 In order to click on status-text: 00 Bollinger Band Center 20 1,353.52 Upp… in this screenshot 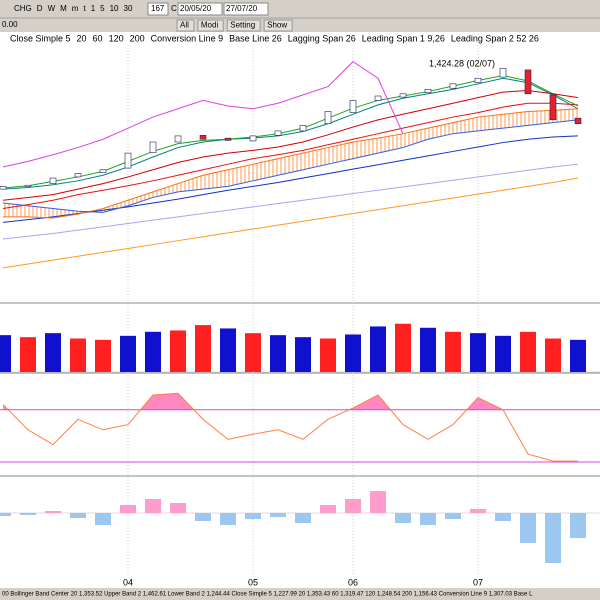, I will do `click(267, 595)`.